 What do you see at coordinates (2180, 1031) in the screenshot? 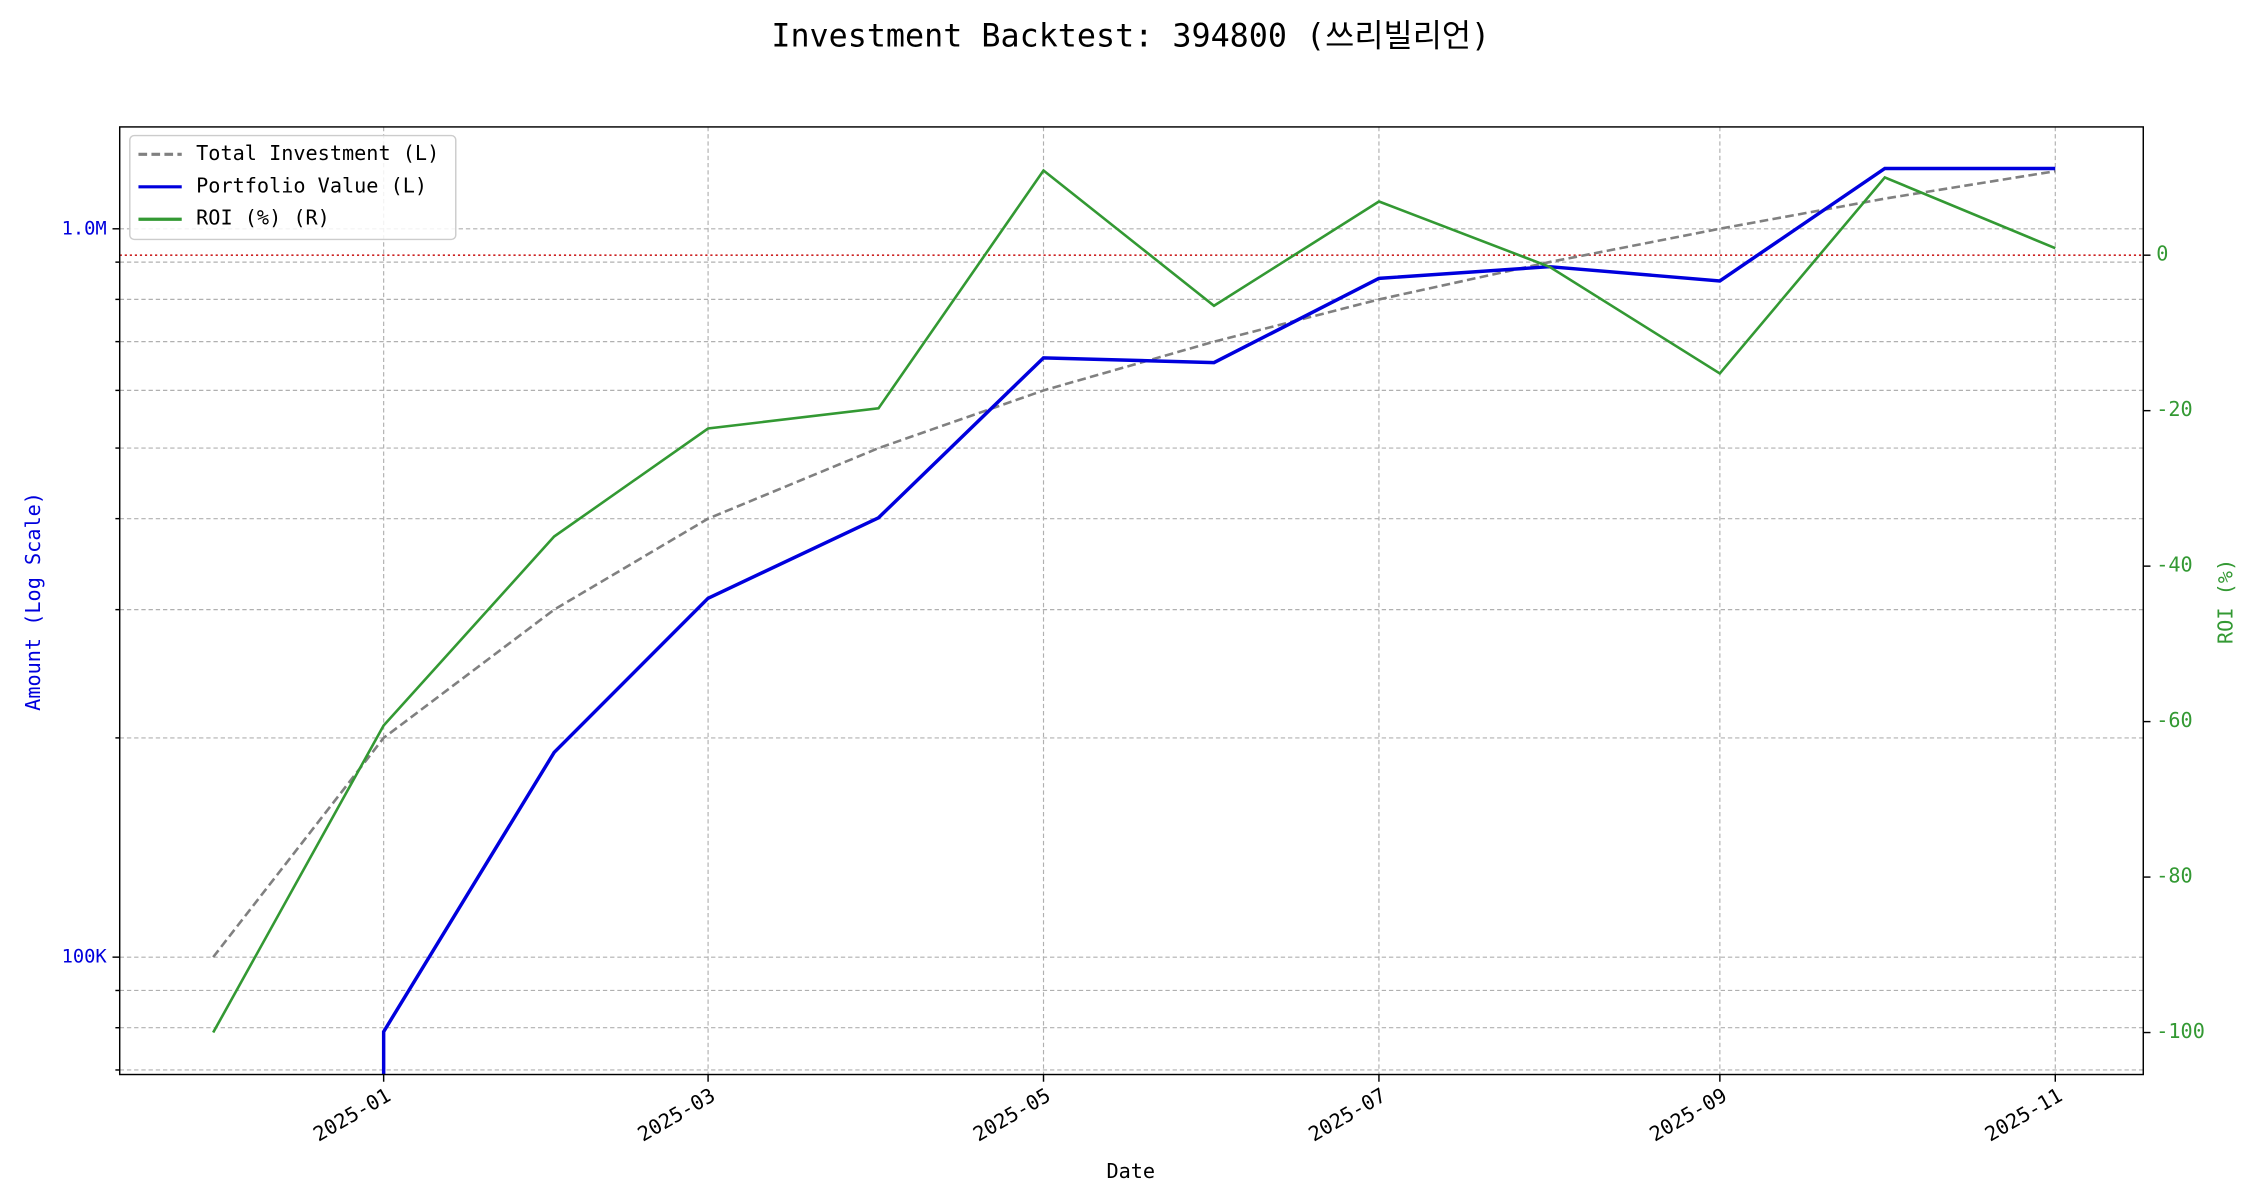
I see `y2-tick-label: -100` at bounding box center [2180, 1031].